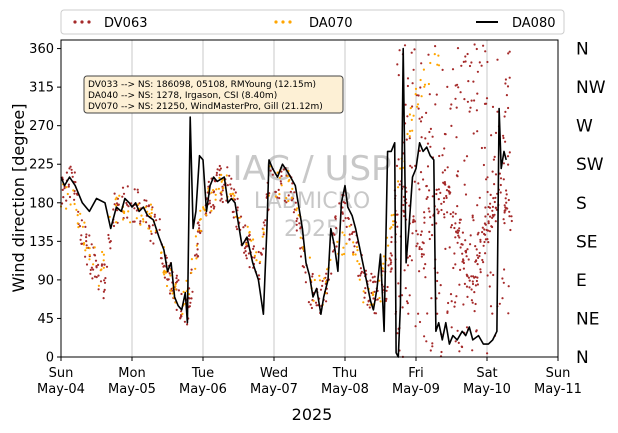 The height and width of the screenshot is (433, 618). I want to click on legend-marker-dv063, so click(89, 22).